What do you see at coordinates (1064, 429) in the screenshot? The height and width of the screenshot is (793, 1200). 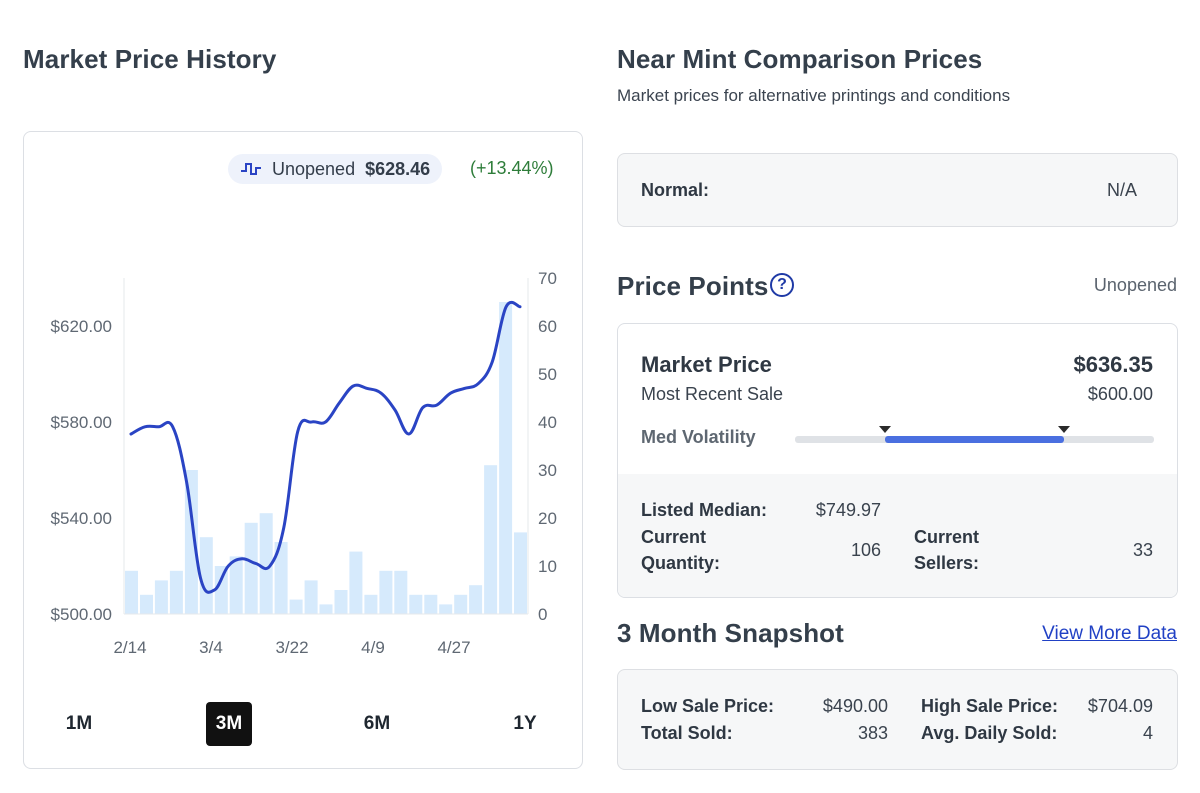 I see `volatility-high-marker` at bounding box center [1064, 429].